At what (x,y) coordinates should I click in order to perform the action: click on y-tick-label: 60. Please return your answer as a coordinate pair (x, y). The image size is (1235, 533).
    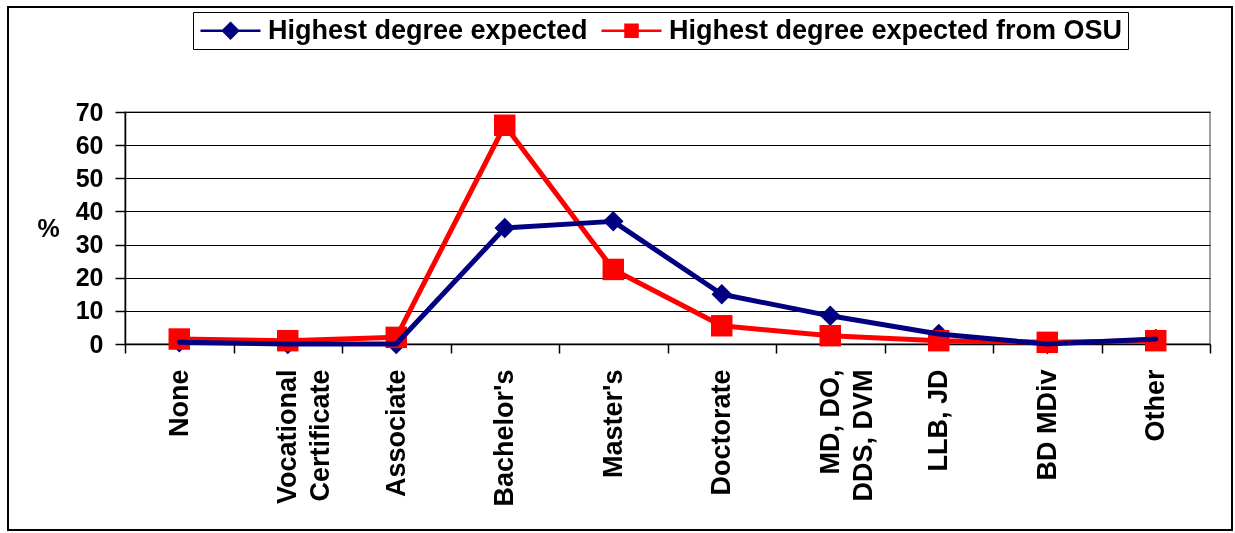
    Looking at the image, I should click on (89, 144).